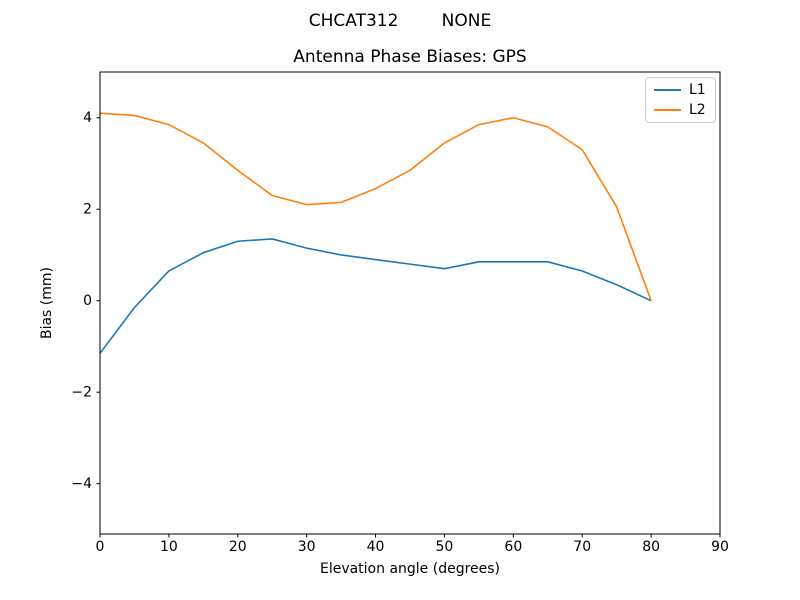 Image resolution: width=800 pixels, height=600 pixels. I want to click on legend-label-L1: L1, so click(697, 90).